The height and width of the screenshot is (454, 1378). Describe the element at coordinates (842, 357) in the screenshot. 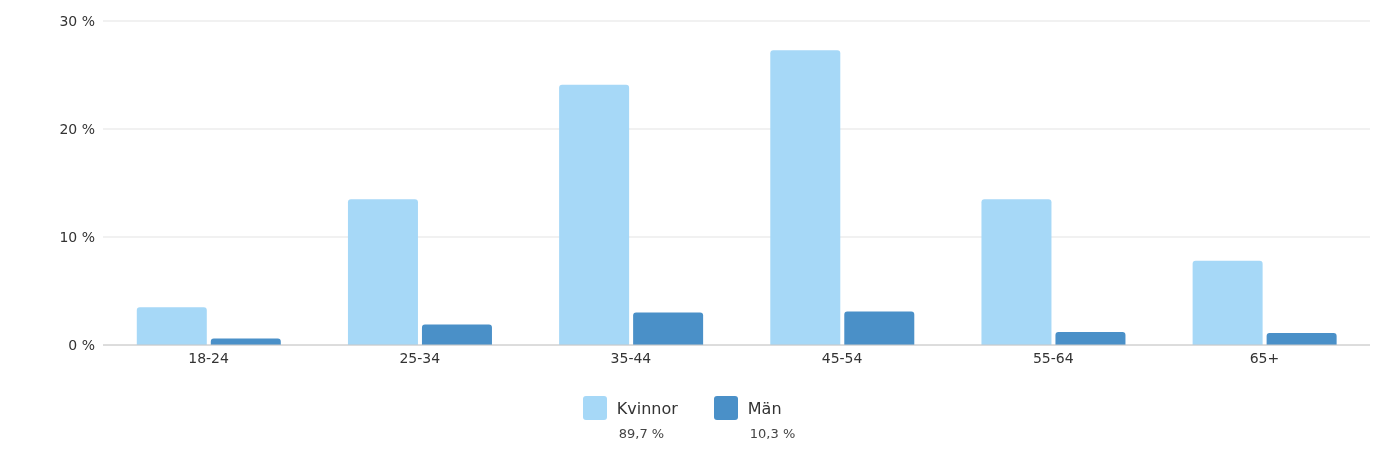

I see `x-tick-label: 45-54` at that location.